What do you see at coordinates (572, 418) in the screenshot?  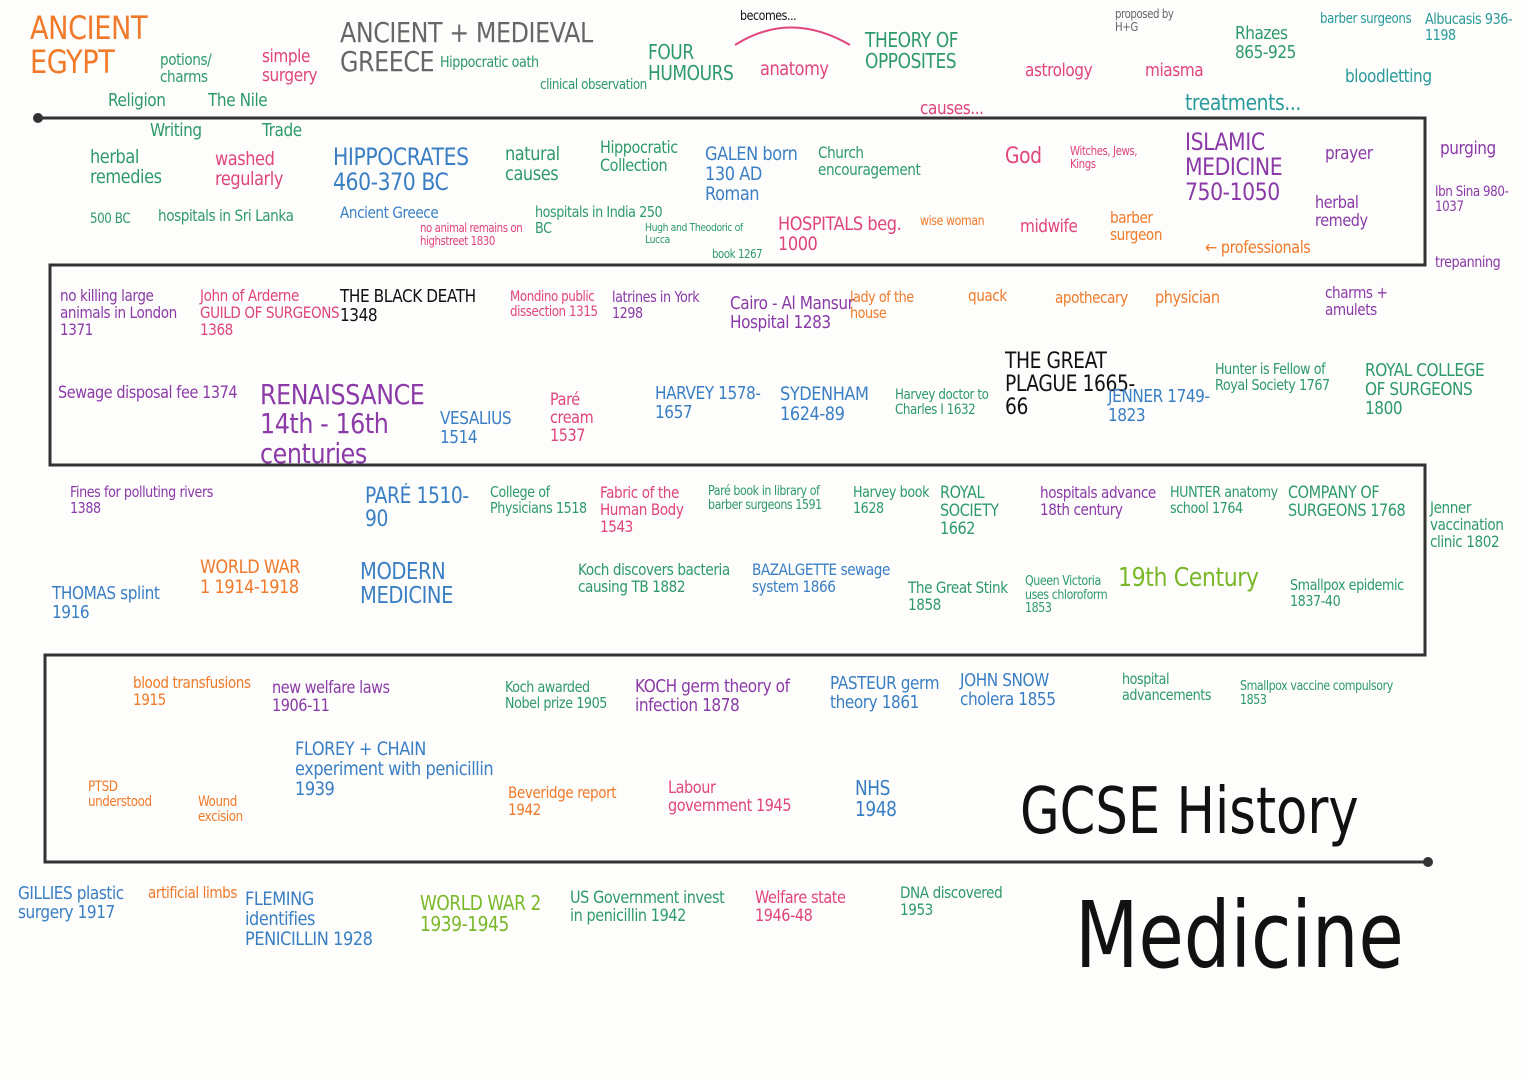 I see `timeline-note: Paré cream 1537` at bounding box center [572, 418].